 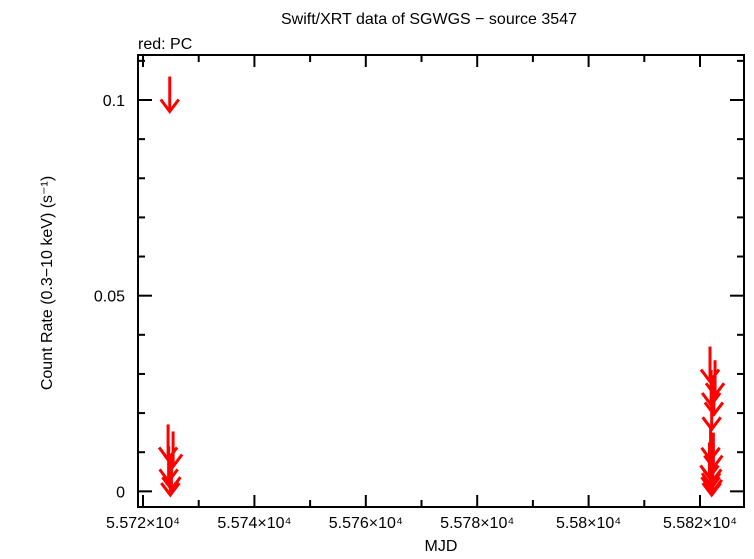 I want to click on x-tick-label: 5.574×10⁴, so click(x=254, y=523).